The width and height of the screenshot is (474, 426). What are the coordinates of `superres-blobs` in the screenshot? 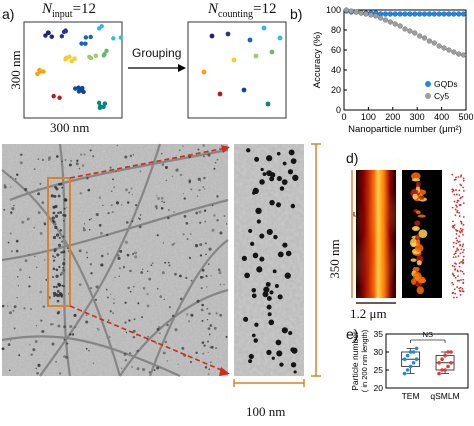 It's located at (418, 233).